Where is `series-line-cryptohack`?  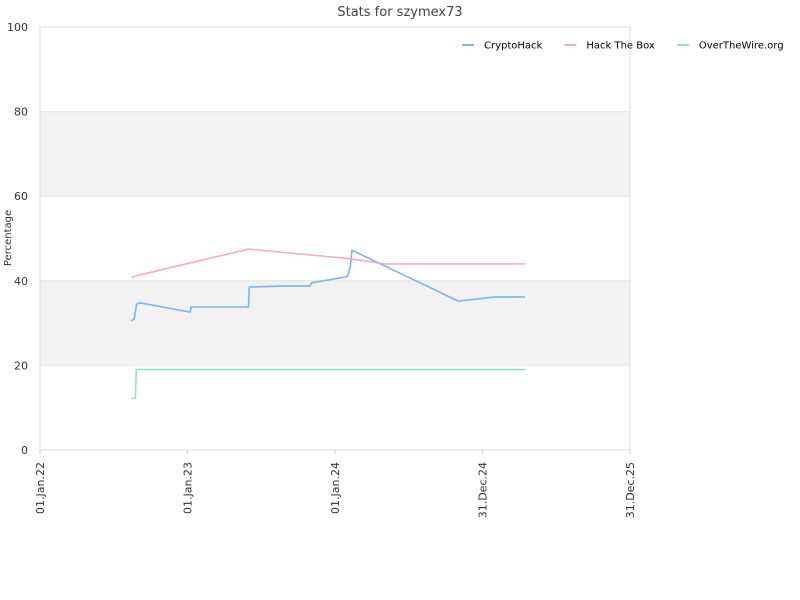 series-line-cryptohack is located at coordinates (327, 285).